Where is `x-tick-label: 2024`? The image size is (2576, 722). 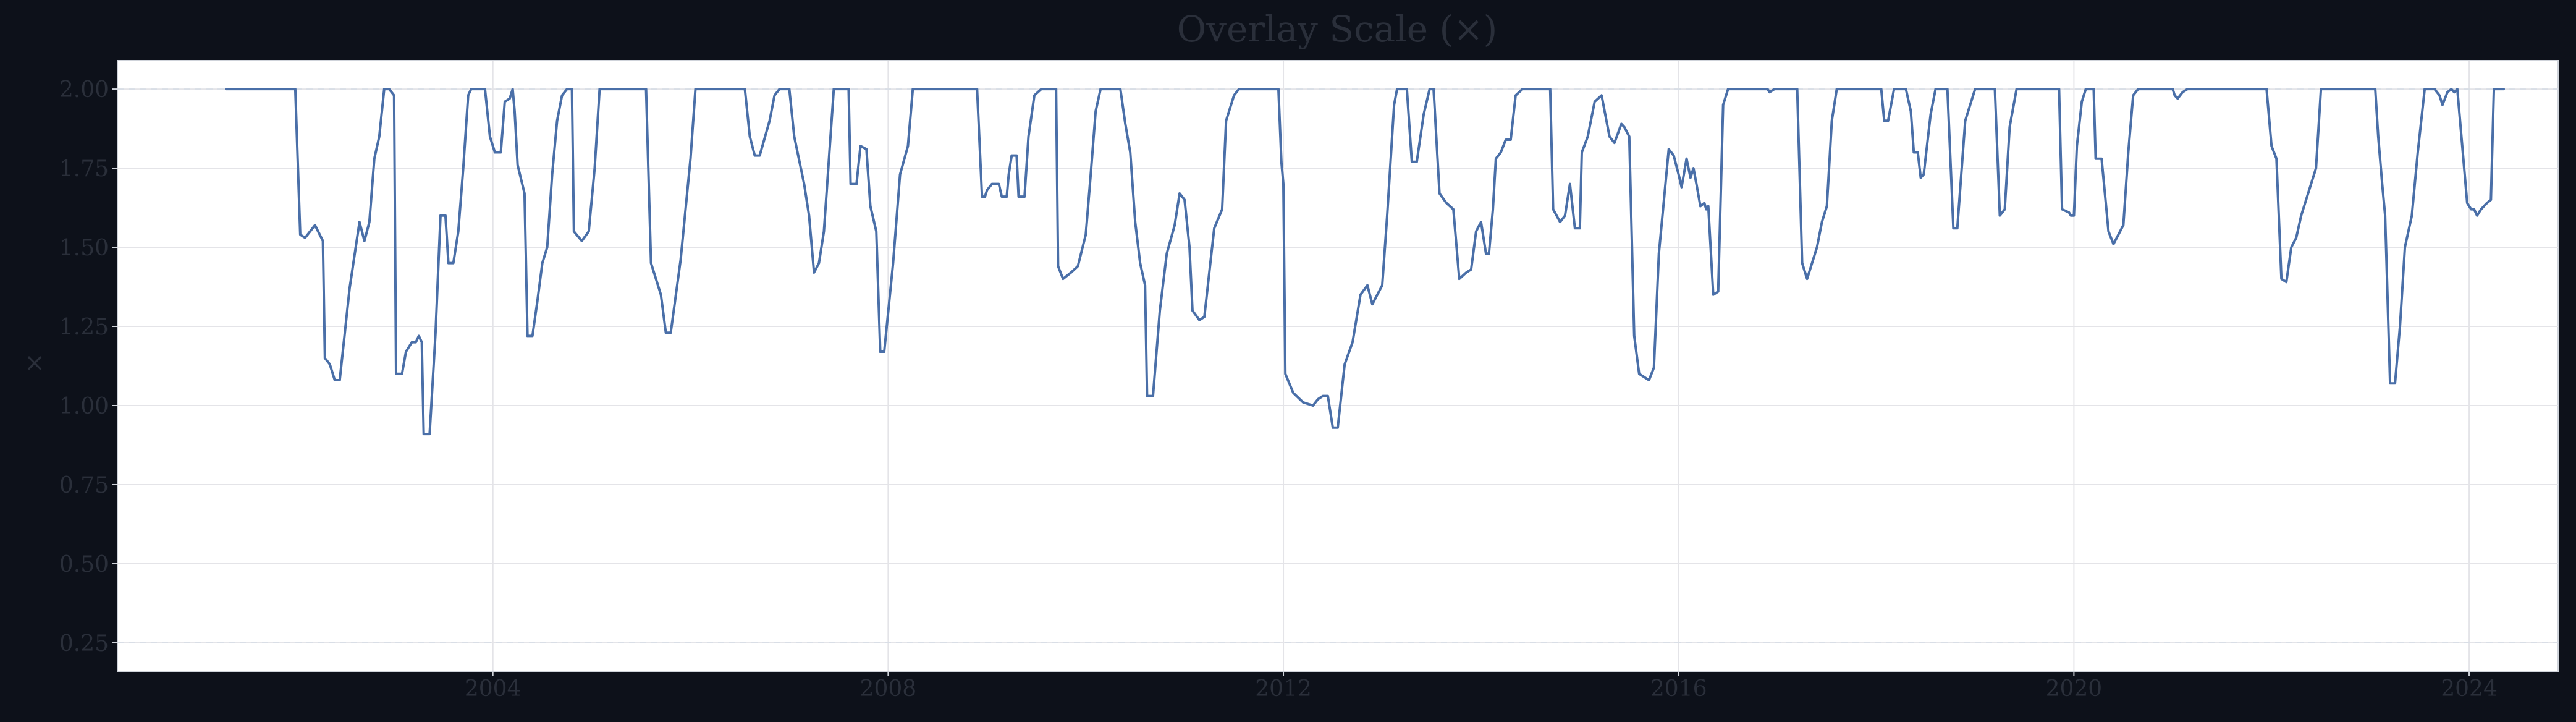
x-tick-label: 2024 is located at coordinates (2469, 689).